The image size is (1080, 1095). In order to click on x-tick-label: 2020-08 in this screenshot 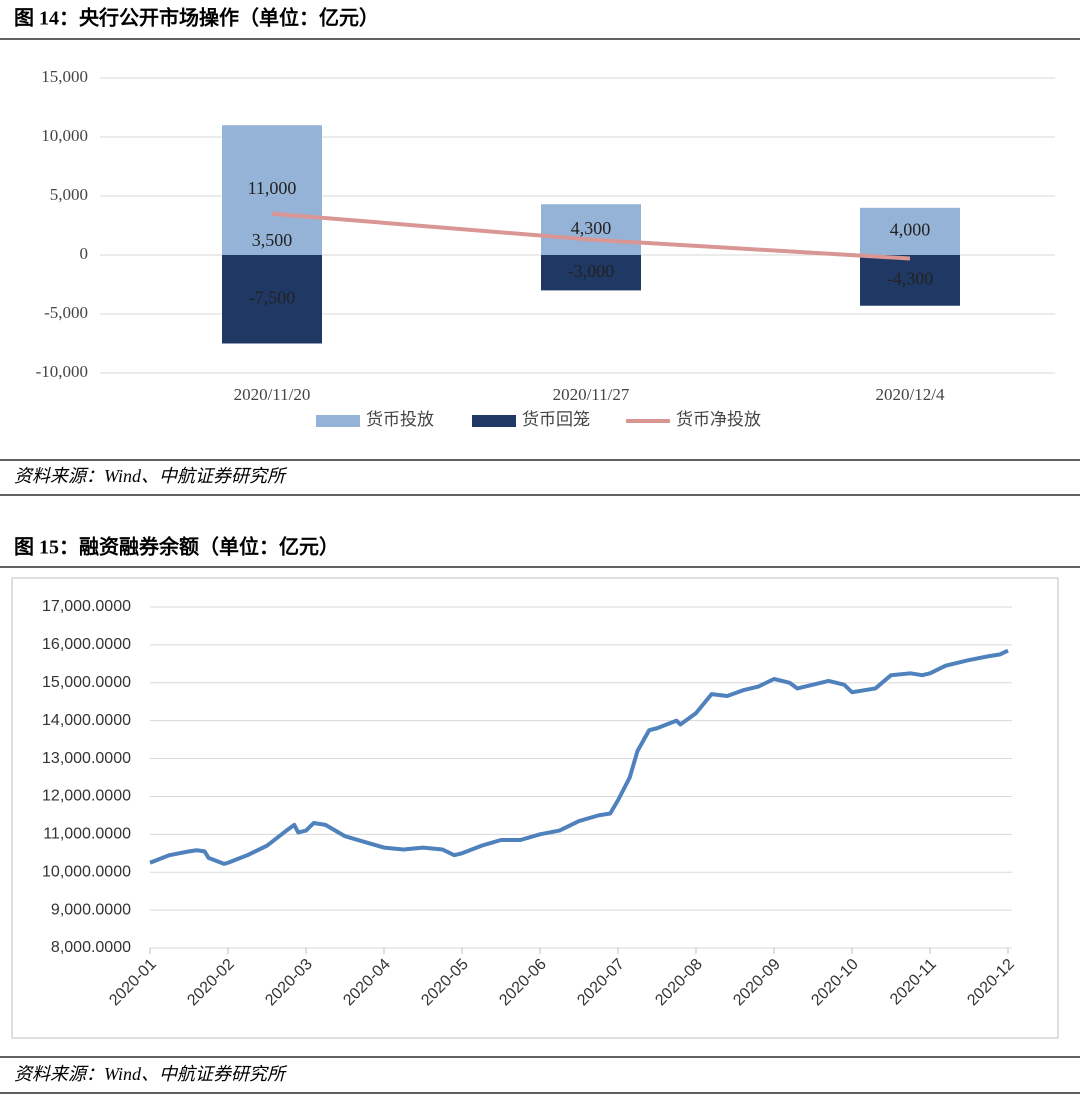, I will do `click(679, 983)`.